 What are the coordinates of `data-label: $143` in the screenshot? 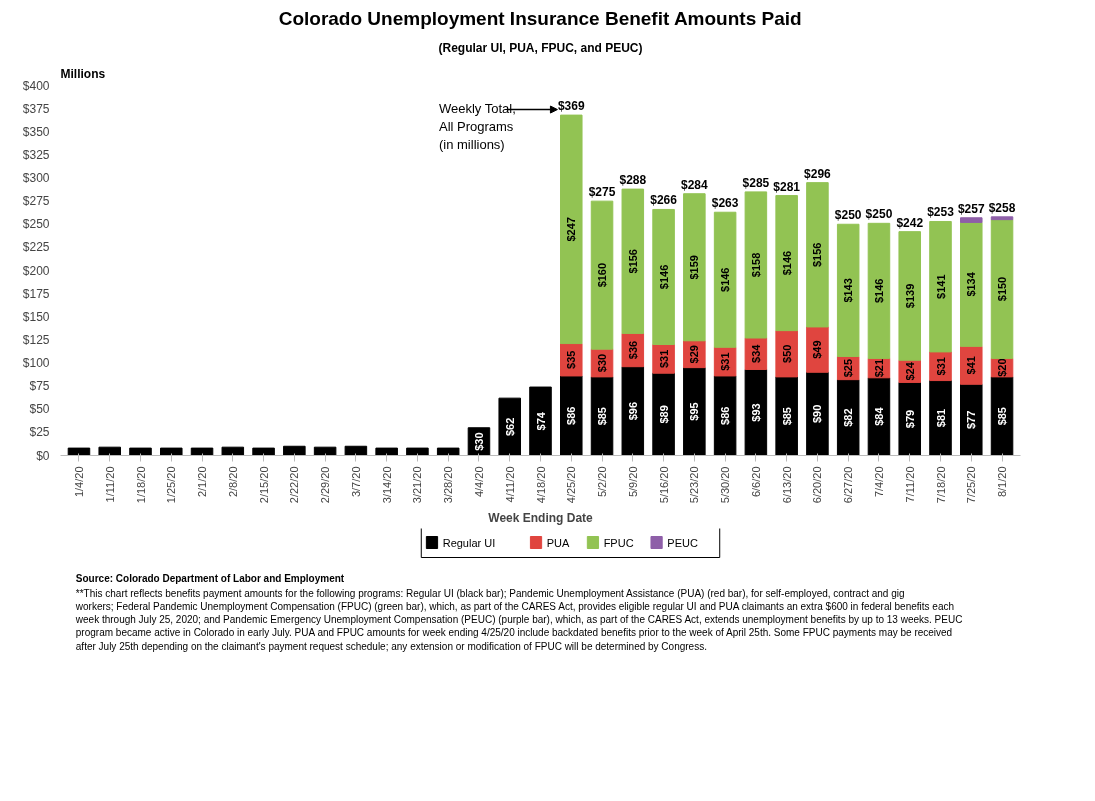 It's located at (848, 290).